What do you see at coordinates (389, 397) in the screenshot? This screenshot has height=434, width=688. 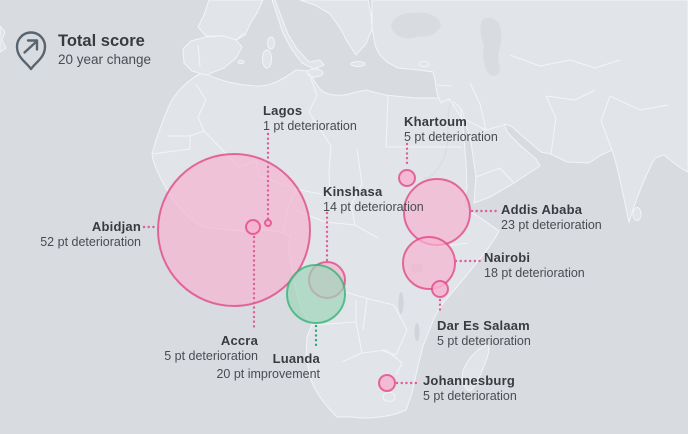 I see `border-lesotho` at bounding box center [389, 397].